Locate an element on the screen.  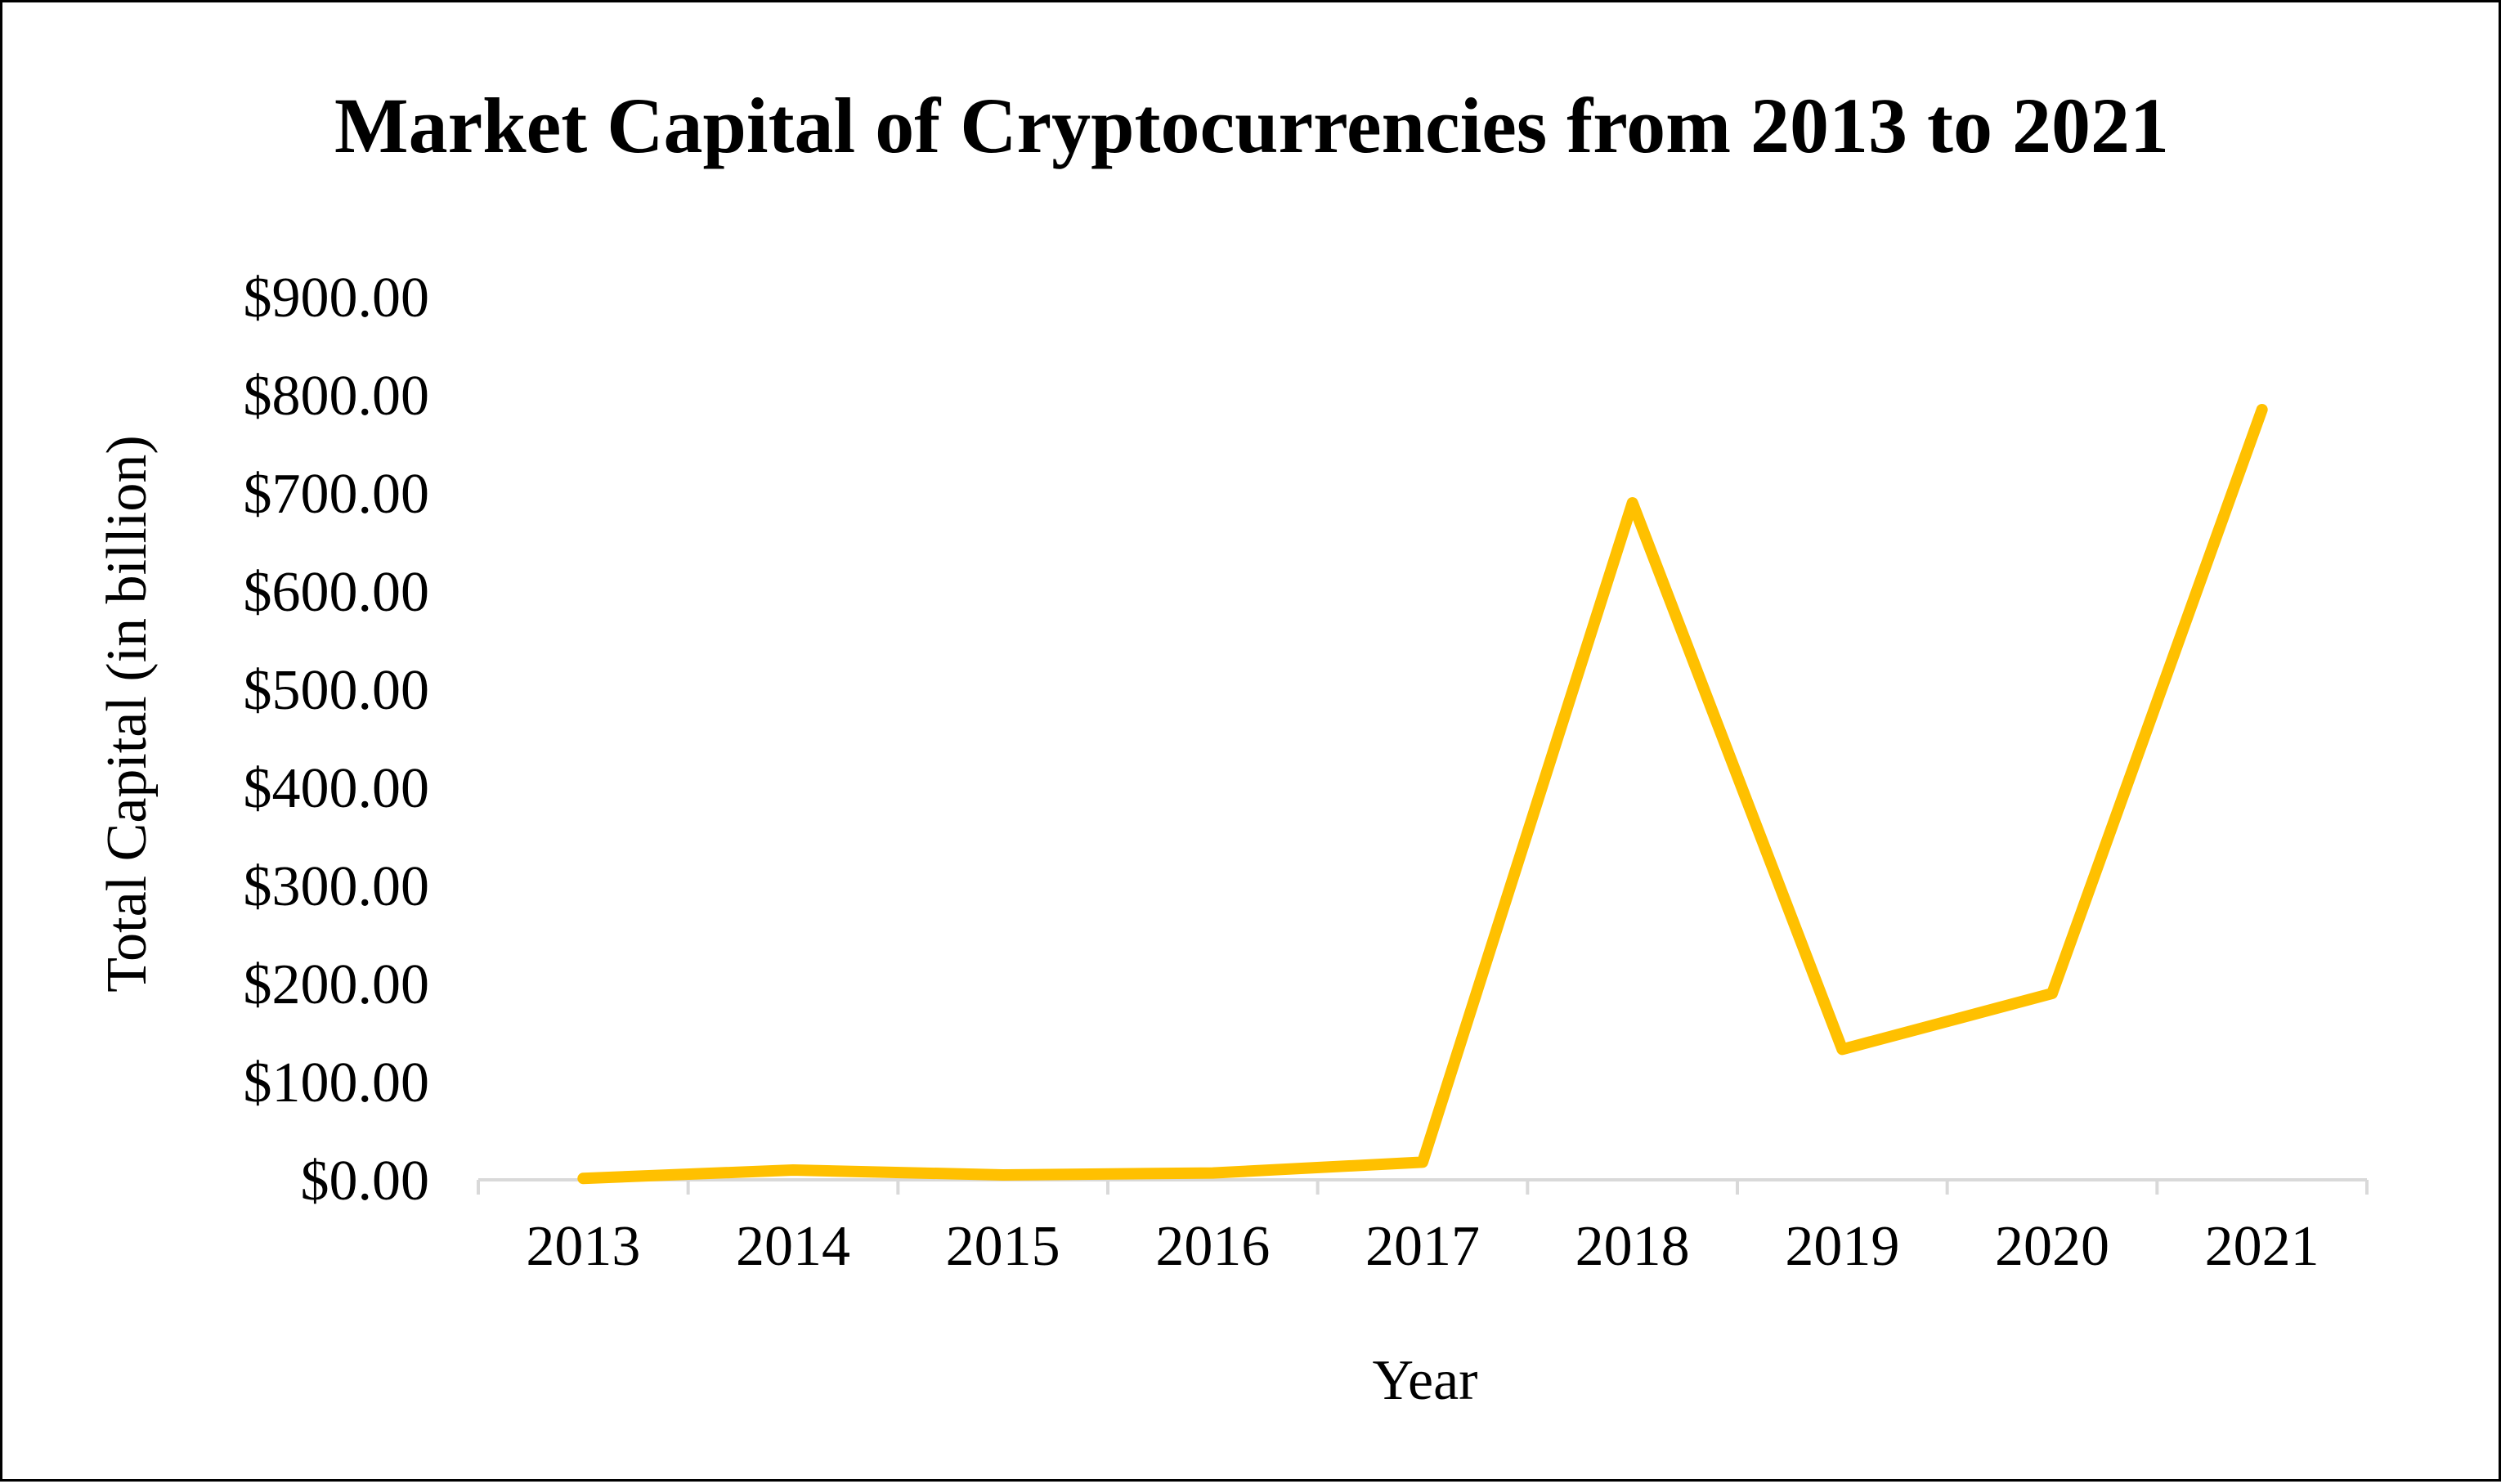
y-tick-label: $100.00 is located at coordinates (337, 1082).